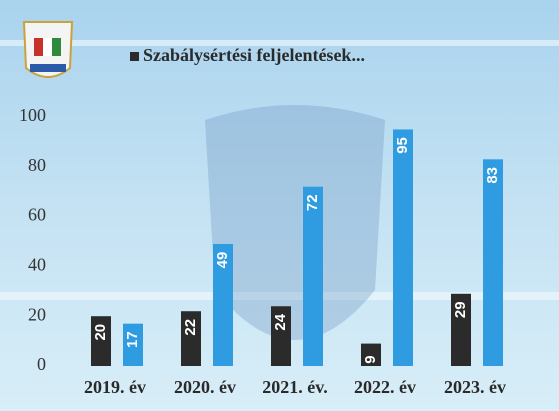 The image size is (559, 411). Describe the element at coordinates (370, 359) in the screenshot. I see `value-label: 9` at that location.